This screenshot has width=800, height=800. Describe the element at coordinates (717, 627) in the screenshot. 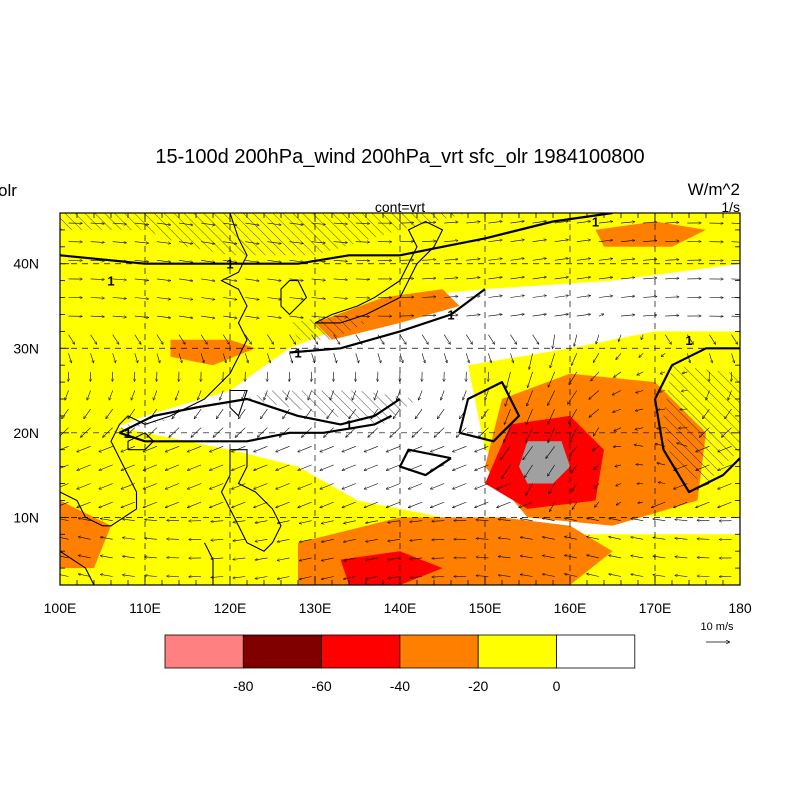

I see `reference-vector-label: 10 m/s` at that location.